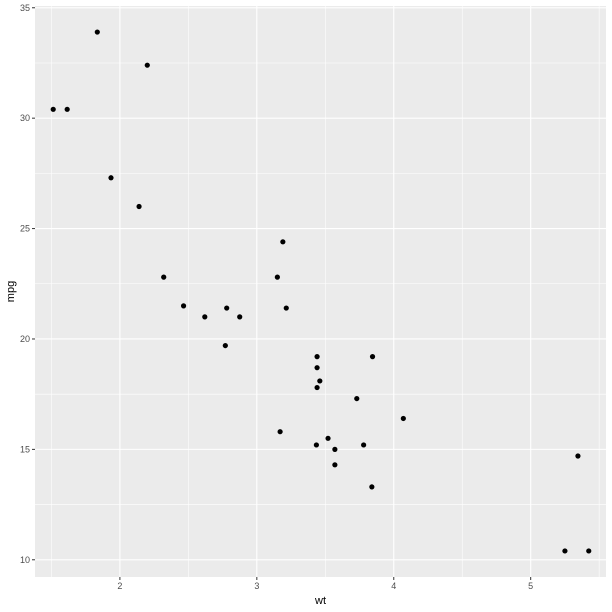 The height and width of the screenshot is (612, 612). What do you see at coordinates (393, 586) in the screenshot?
I see `x-tick-label: 4` at bounding box center [393, 586].